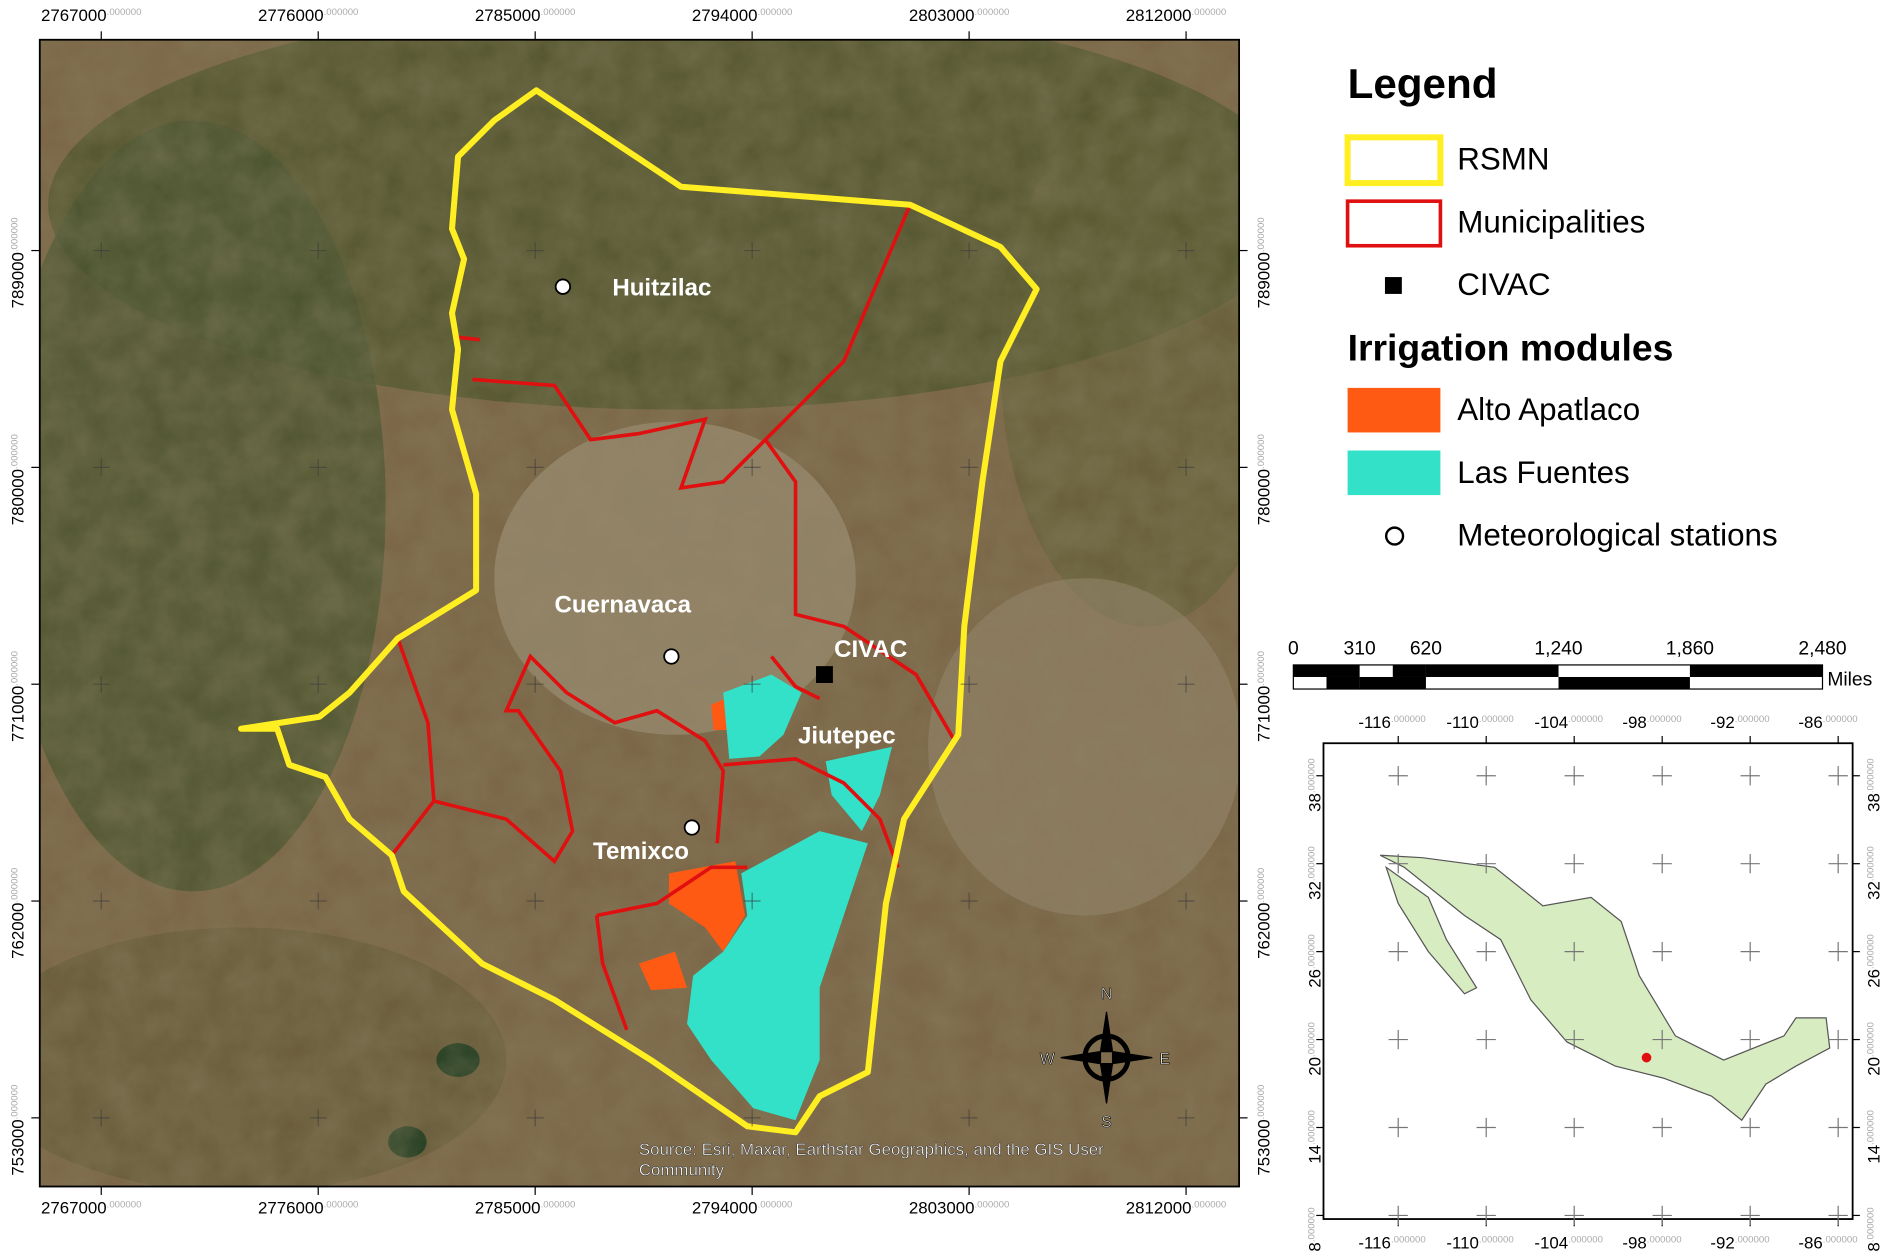  Describe the element at coordinates (1423, 83) in the screenshot. I see `legend-title: Legend` at that location.